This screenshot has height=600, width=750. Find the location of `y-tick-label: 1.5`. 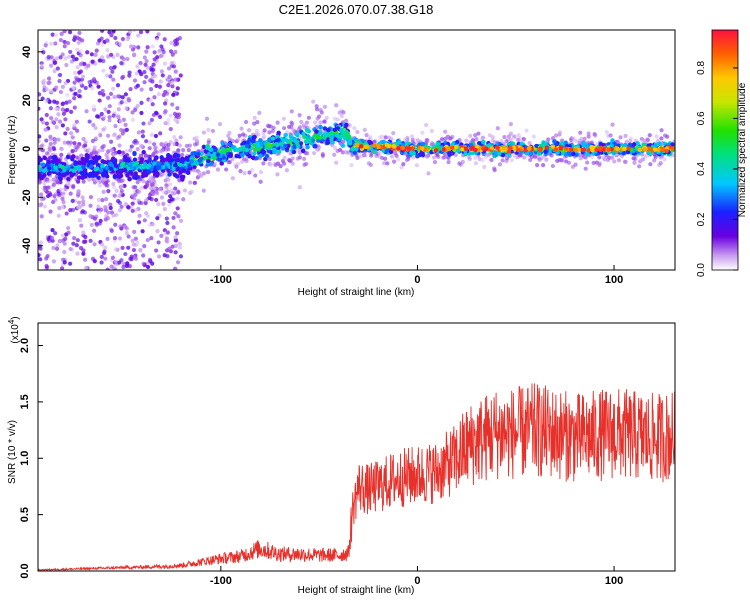

y-tick-label: 1.5 is located at coordinates (25, 401).